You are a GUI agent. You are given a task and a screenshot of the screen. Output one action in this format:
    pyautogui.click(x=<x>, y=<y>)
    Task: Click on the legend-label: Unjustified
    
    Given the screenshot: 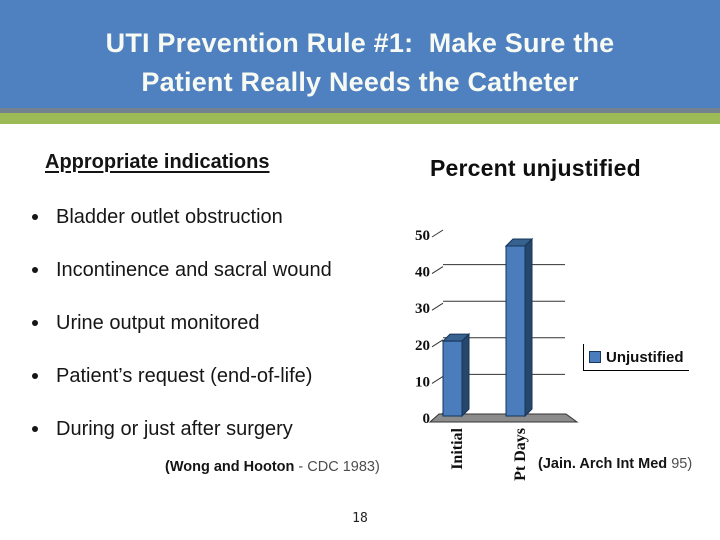 What is the action you would take?
    pyautogui.click(x=645, y=357)
    